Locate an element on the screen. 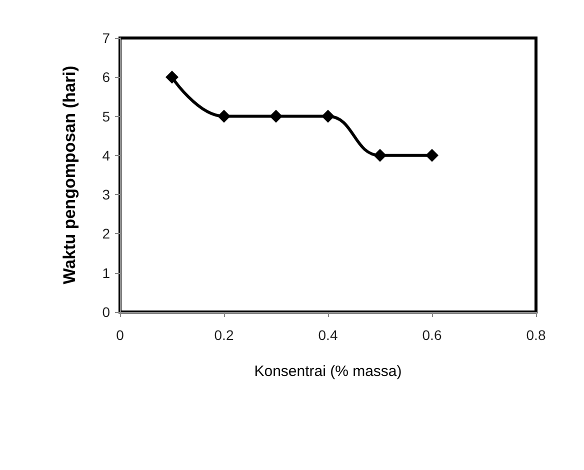  y-tick-label: 4 is located at coordinates (106, 155).